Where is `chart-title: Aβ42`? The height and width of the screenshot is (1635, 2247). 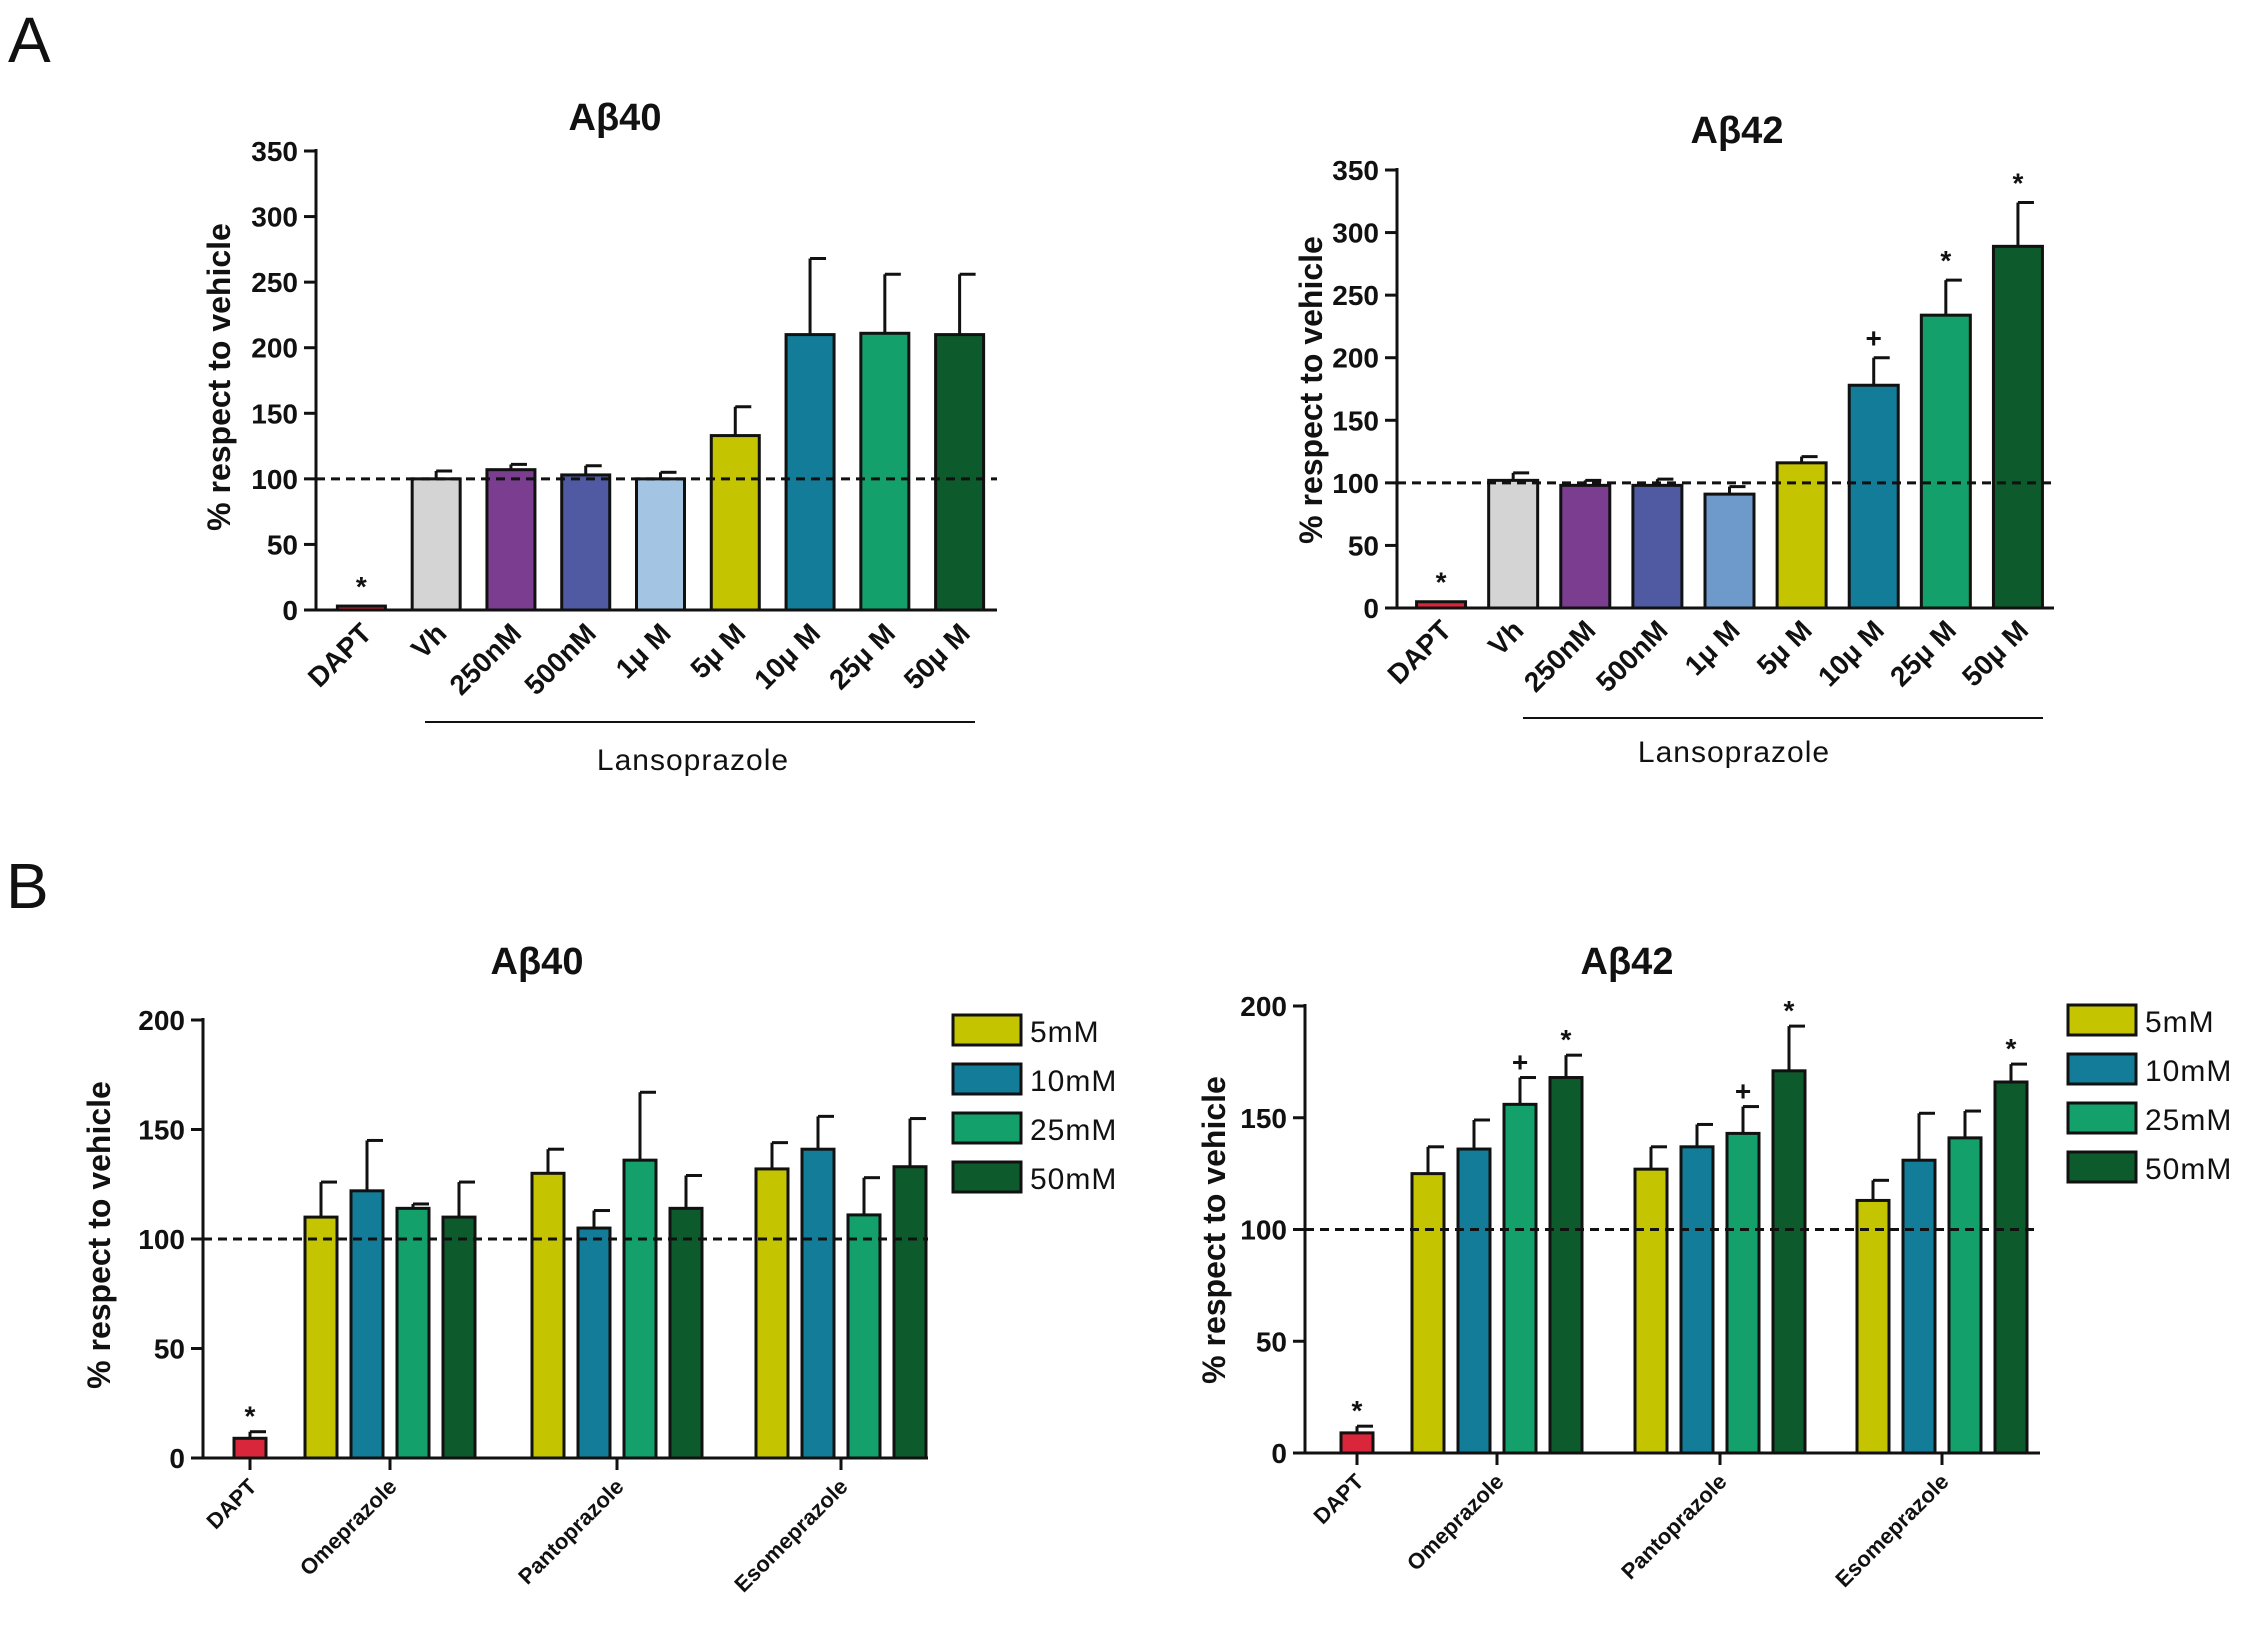 chart-title: Aβ42 is located at coordinates (1737, 131).